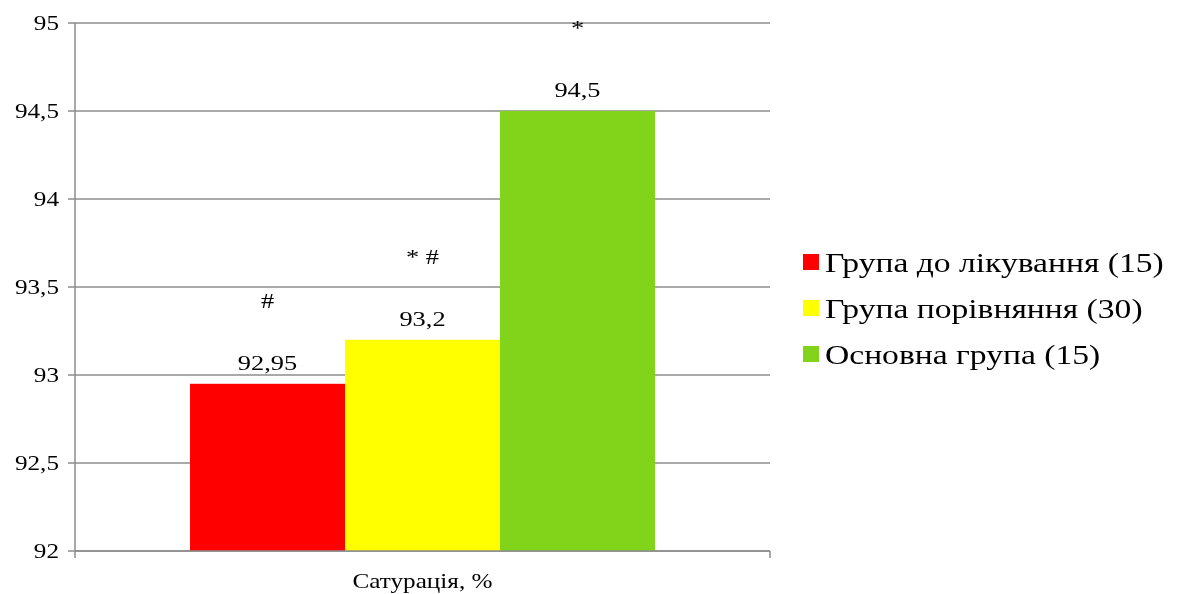  I want to click on x-tick-label: Сатурація, %, so click(422, 580).